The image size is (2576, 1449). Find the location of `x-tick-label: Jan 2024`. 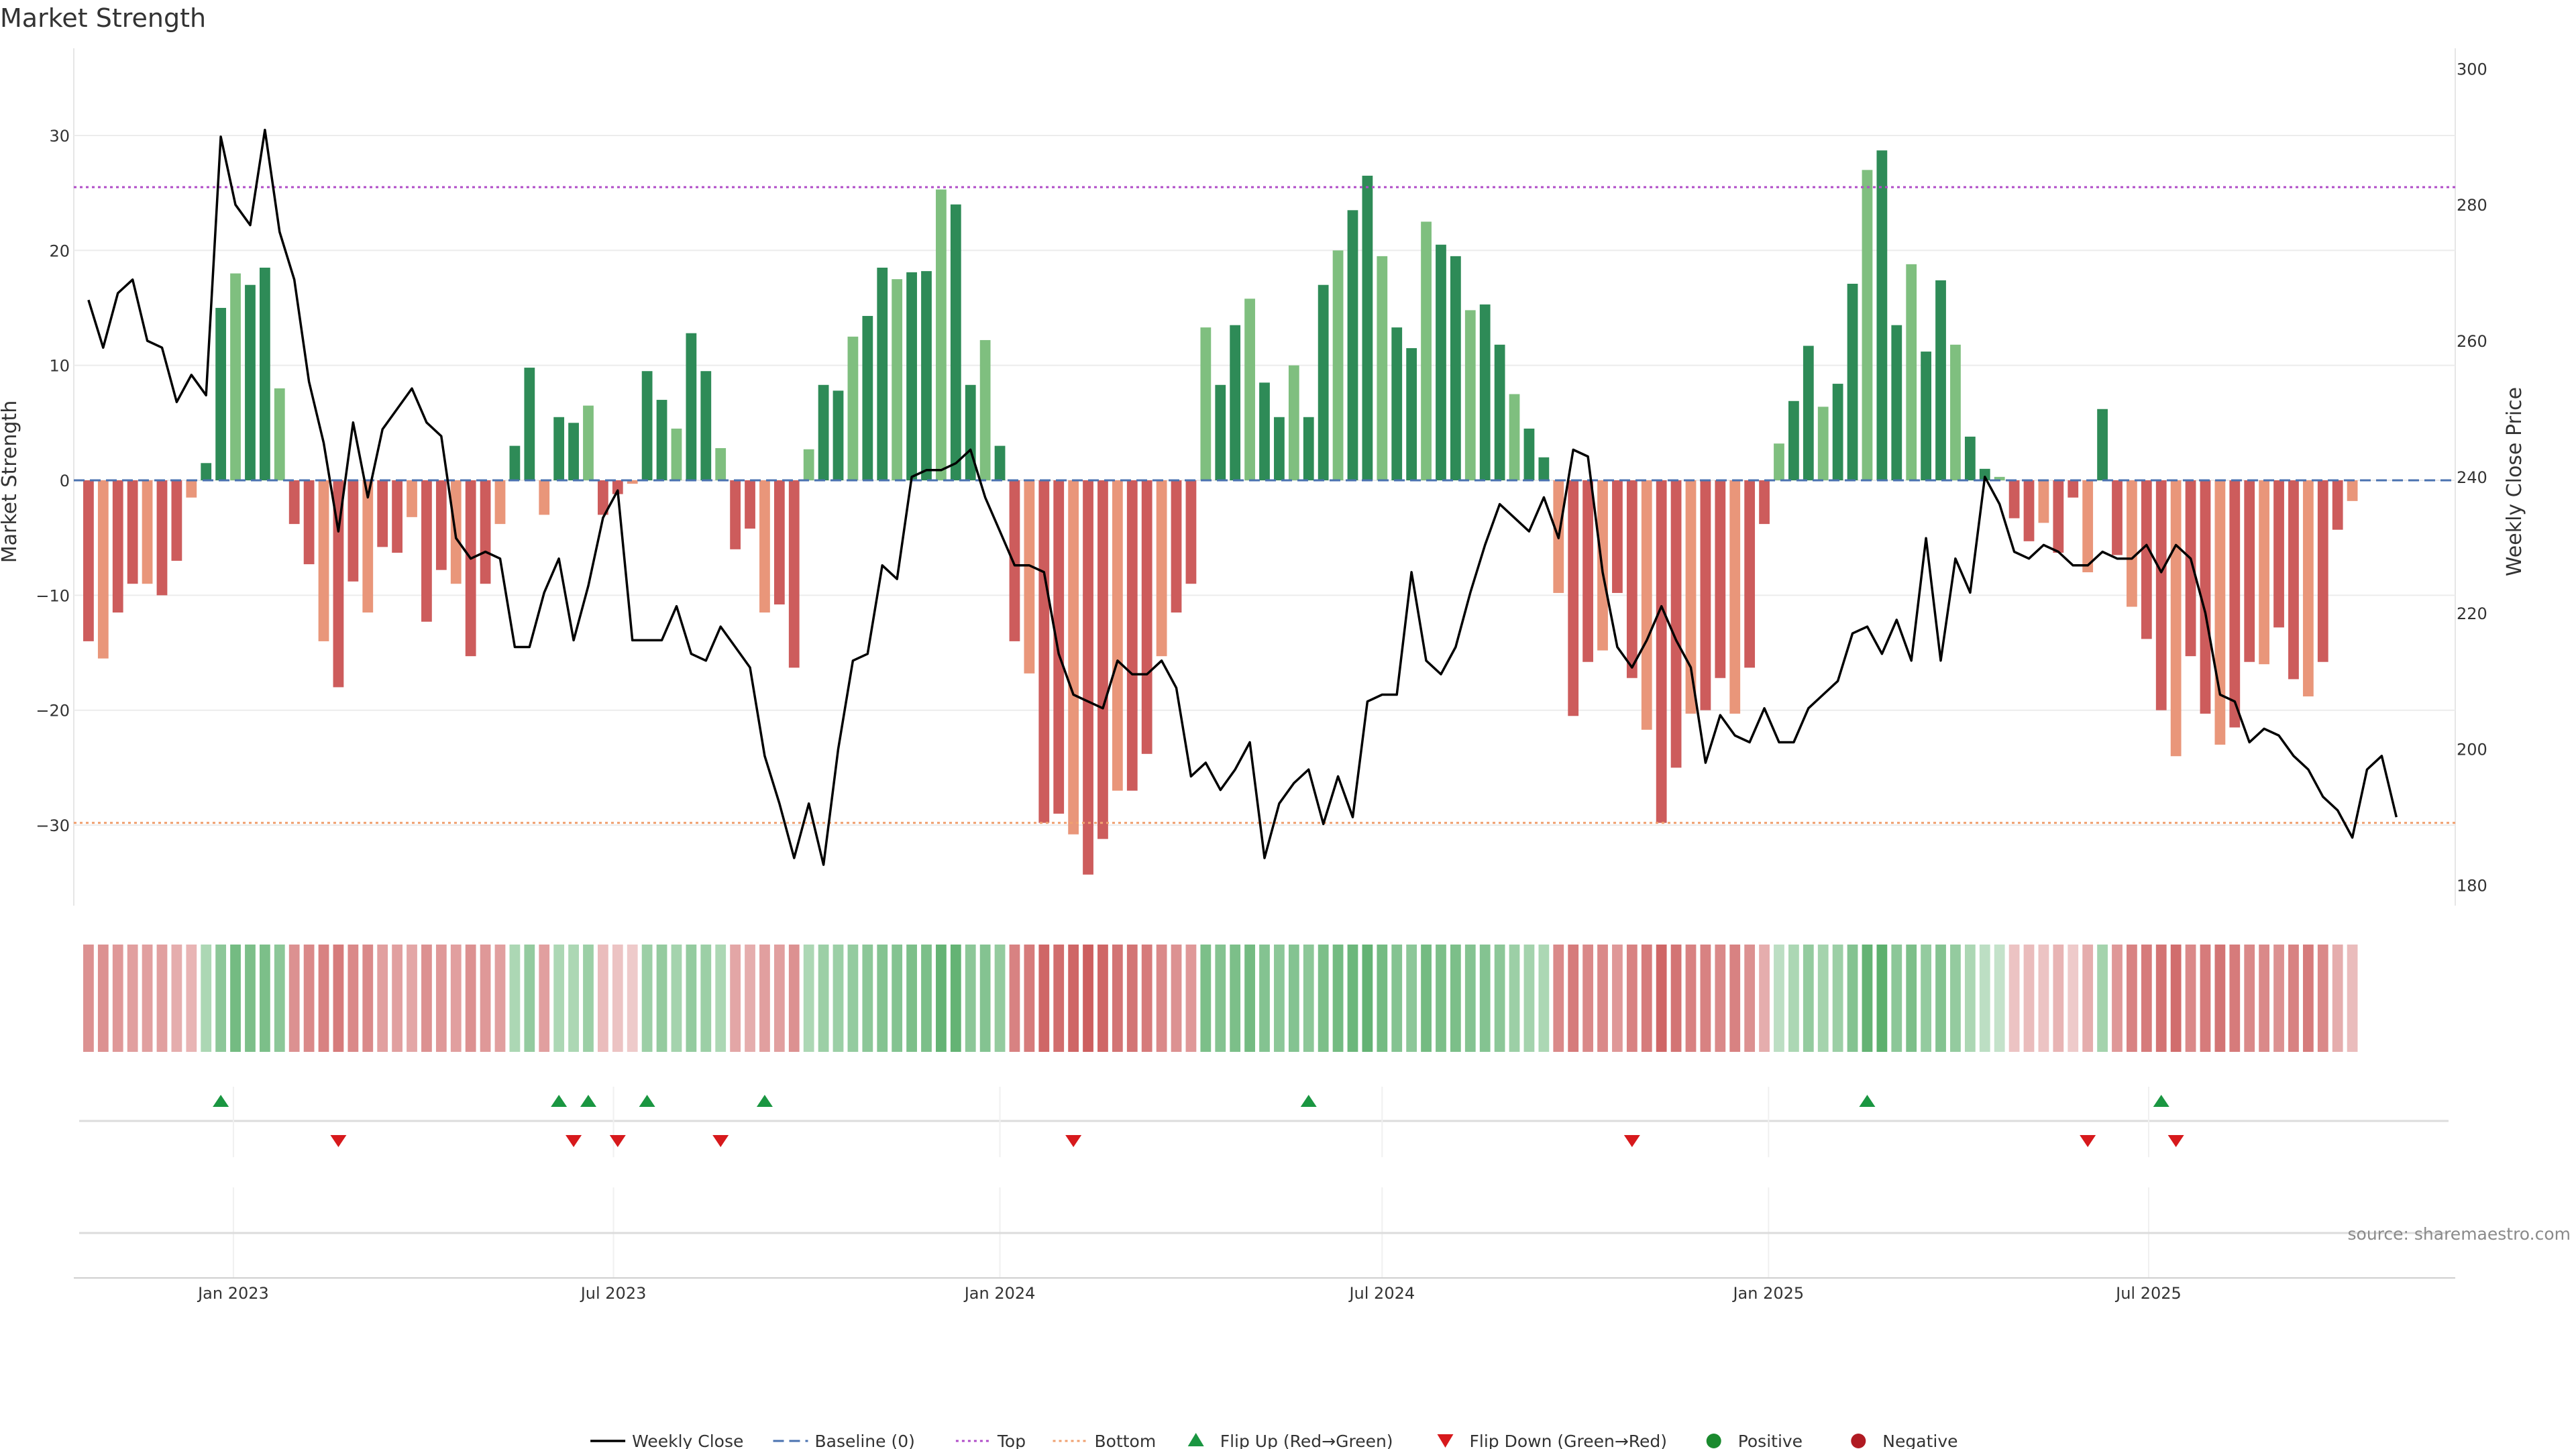

x-tick-label: Jan 2024 is located at coordinates (999, 1293).